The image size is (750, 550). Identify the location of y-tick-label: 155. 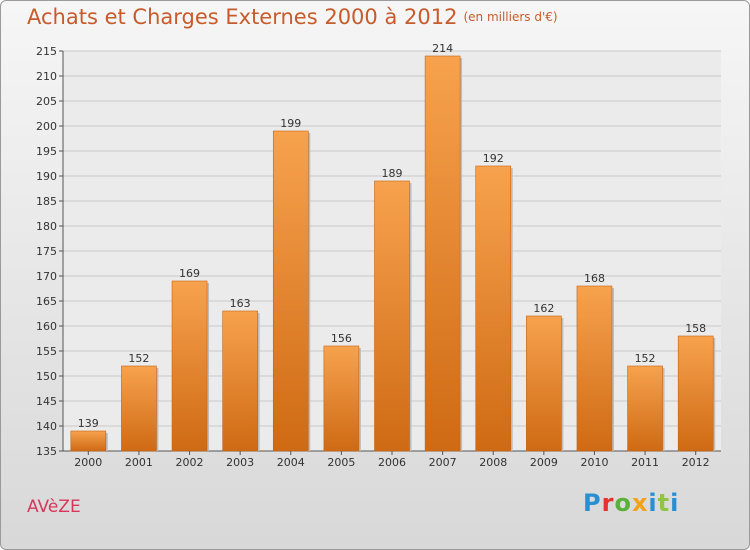
(46, 351).